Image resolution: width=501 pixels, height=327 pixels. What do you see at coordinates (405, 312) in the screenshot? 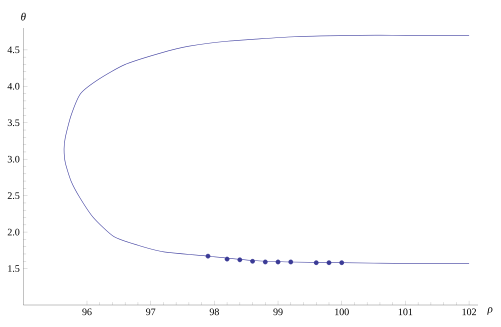
I see `x-tick-label: 101` at bounding box center [405, 312].